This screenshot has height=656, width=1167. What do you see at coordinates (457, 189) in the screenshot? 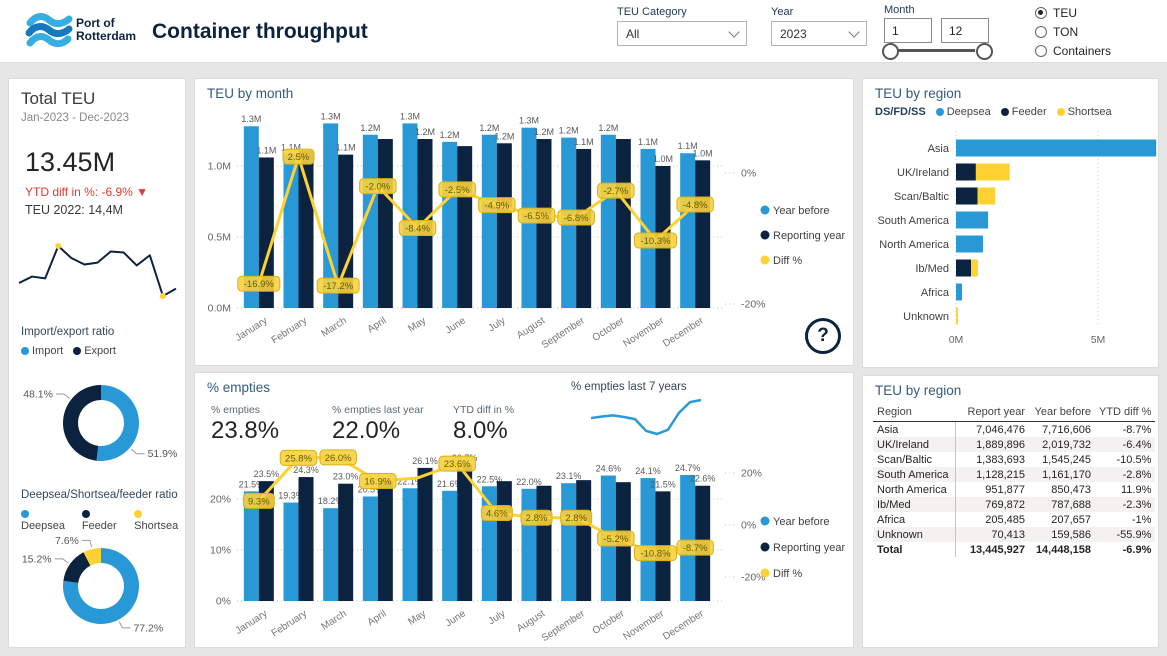
I see `diff-badge: -2.5%` at bounding box center [457, 189].